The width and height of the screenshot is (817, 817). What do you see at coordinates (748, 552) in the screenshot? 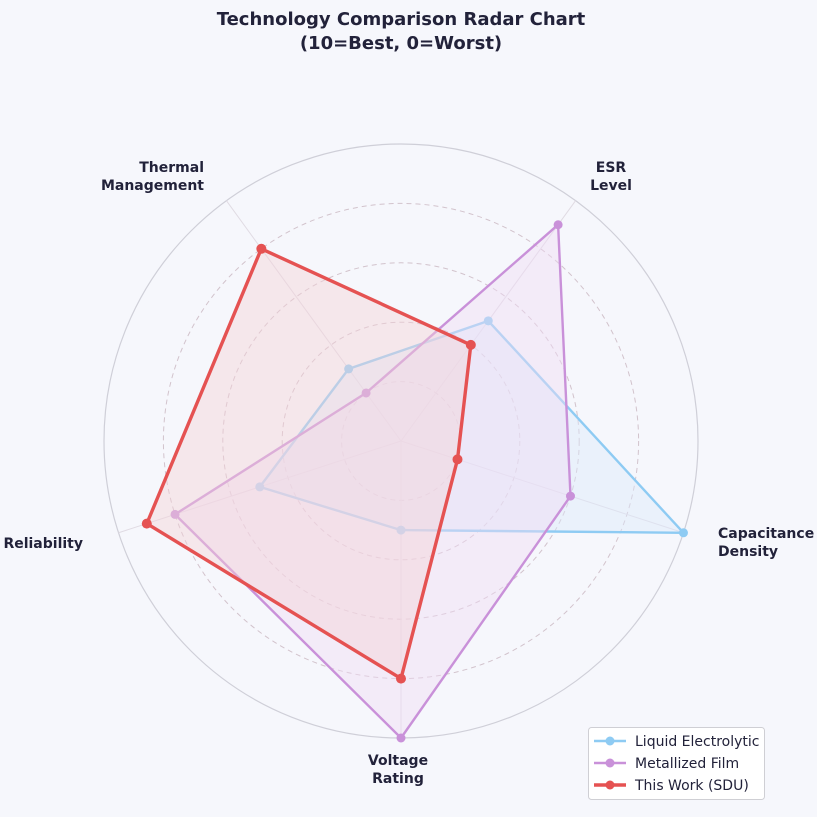
I see `axis-label-0-line-1: Density` at bounding box center [748, 552].